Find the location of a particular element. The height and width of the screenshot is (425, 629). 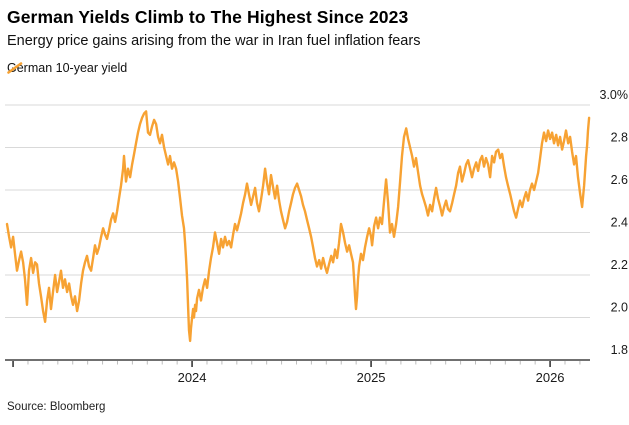

legend-series-label: German 10-year yield is located at coordinates (67, 68).